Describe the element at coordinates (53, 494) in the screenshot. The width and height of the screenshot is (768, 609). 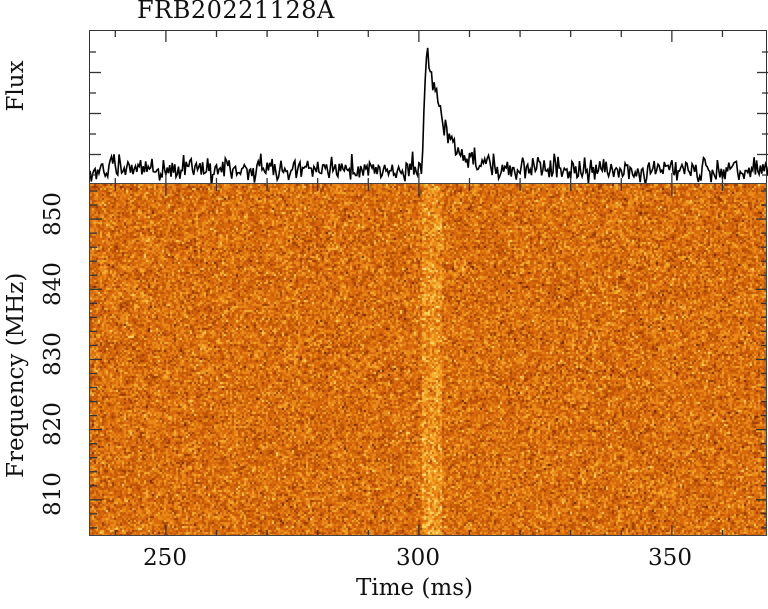
I see `ytick-810: 810` at that location.